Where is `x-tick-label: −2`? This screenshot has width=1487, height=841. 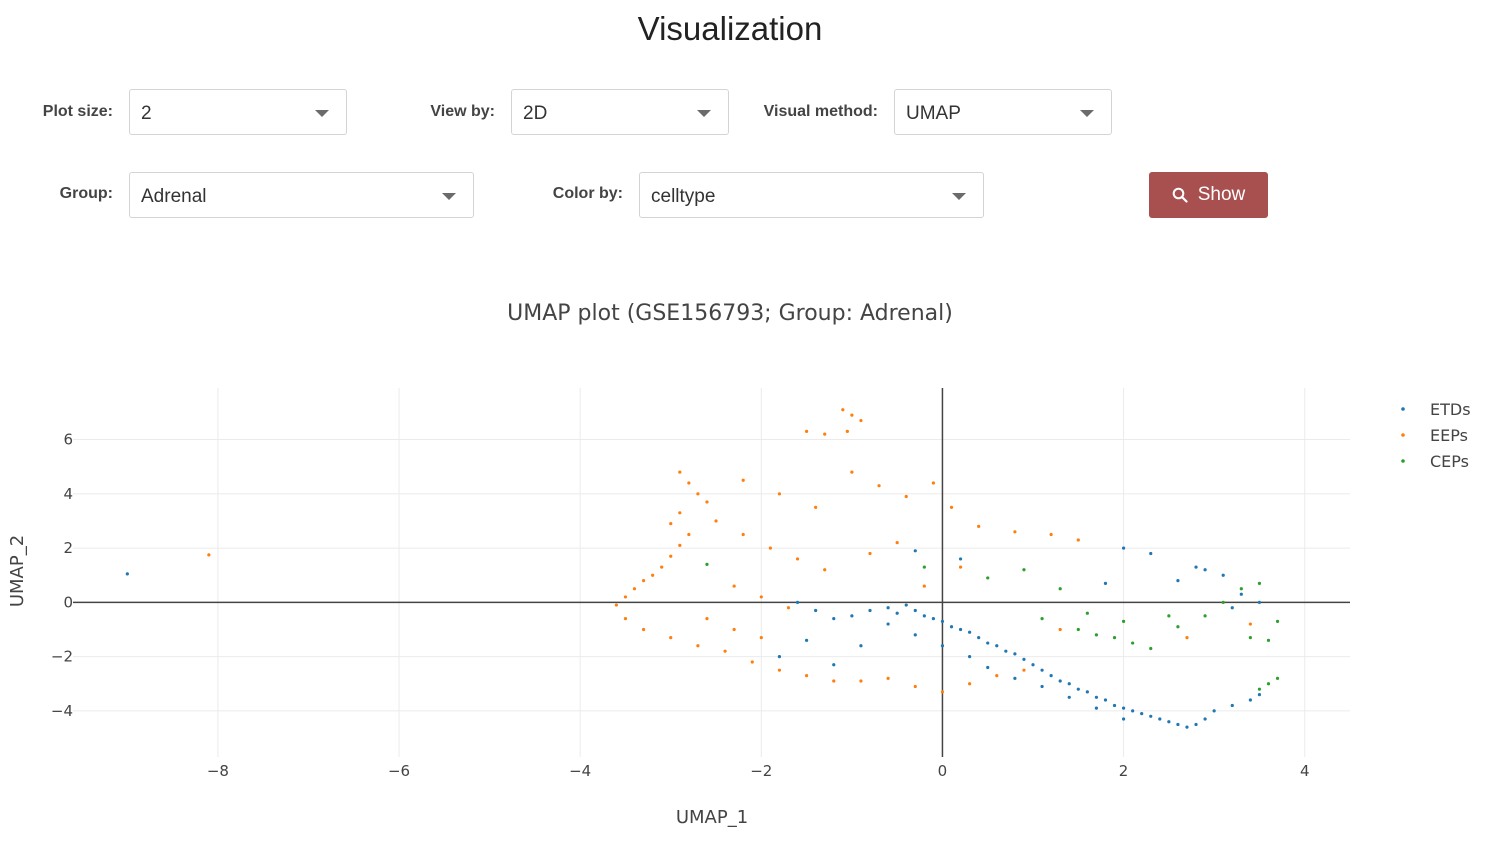
x-tick-label: −2 is located at coordinates (761, 771).